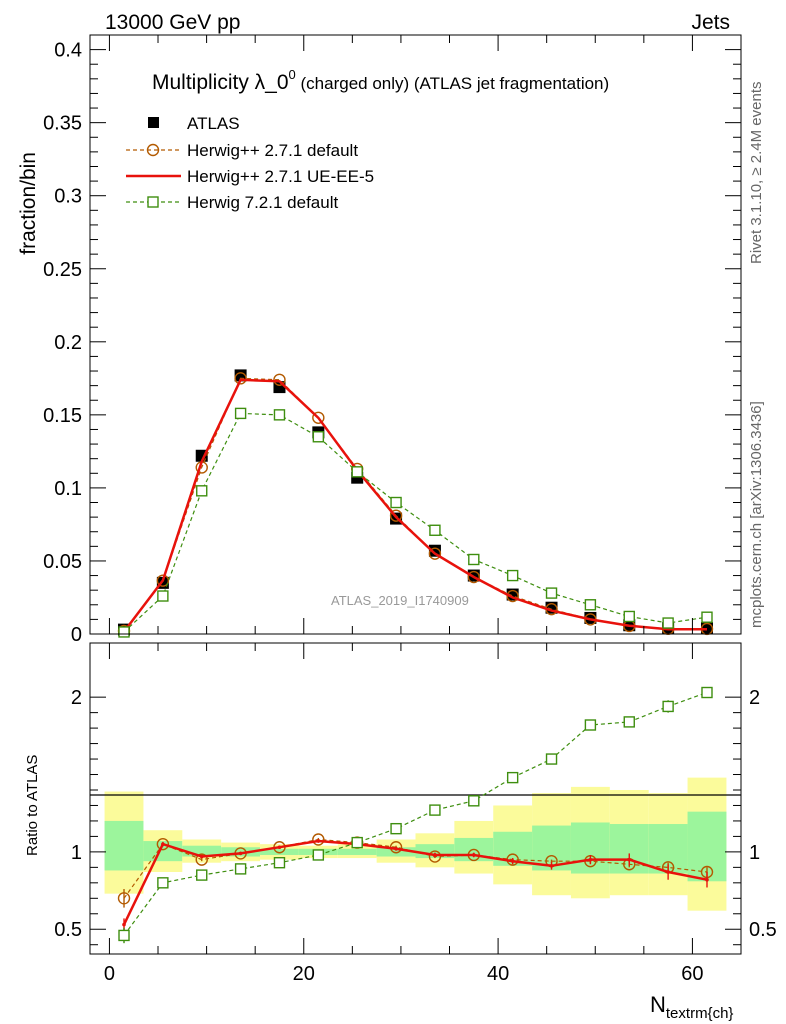  I want to click on legend-hpp-default-label: Herwig++ 2.7.1 default, so click(272, 150).